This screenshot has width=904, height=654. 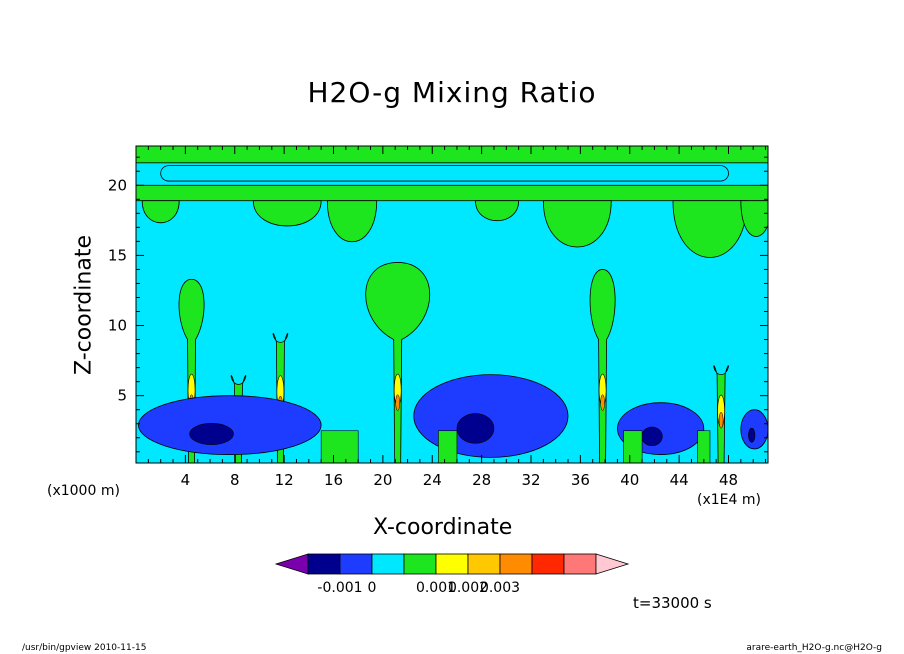 What do you see at coordinates (629, 480) in the screenshot?
I see `x-tick-label-9: 40` at bounding box center [629, 480].